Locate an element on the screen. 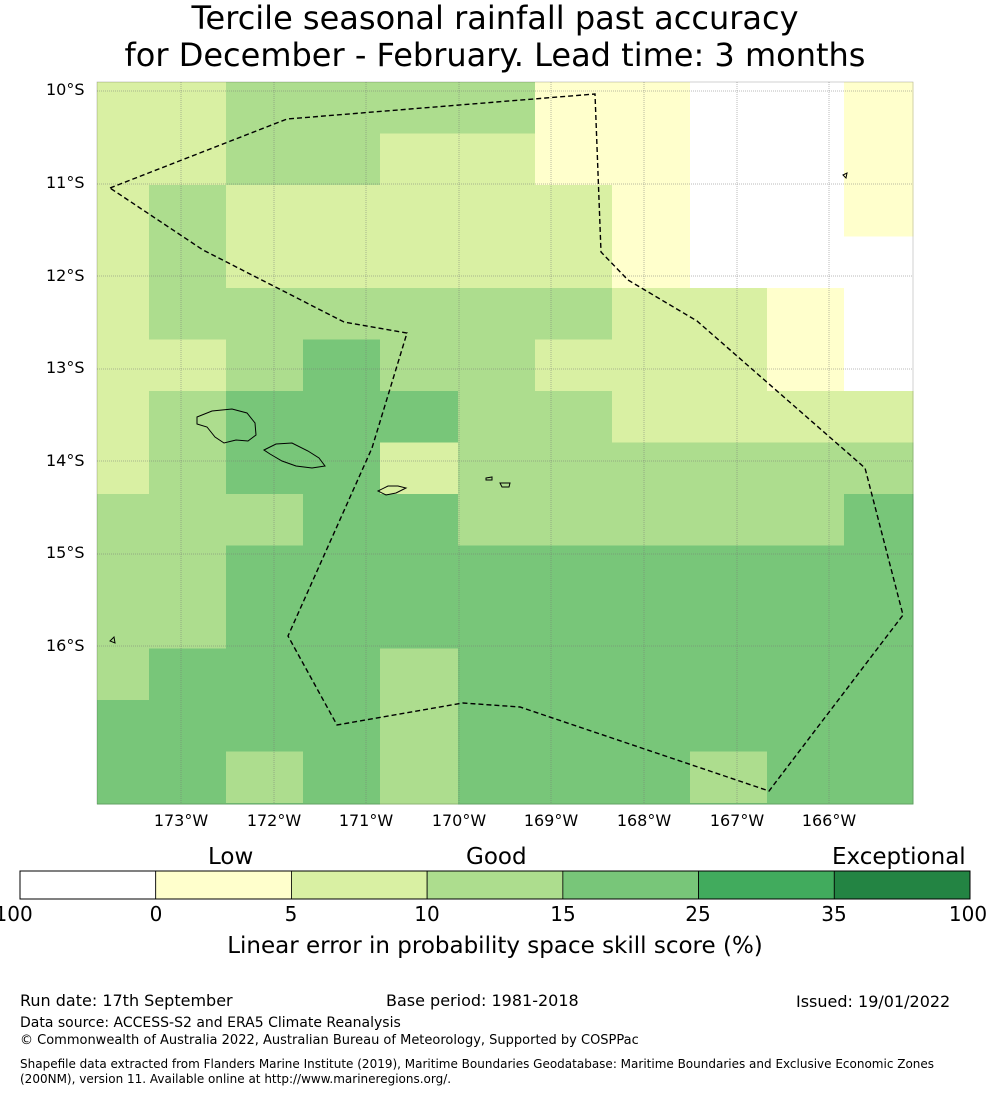 The width and height of the screenshot is (990, 1095). run-date: Run date: 17th September is located at coordinates (126, 1000).